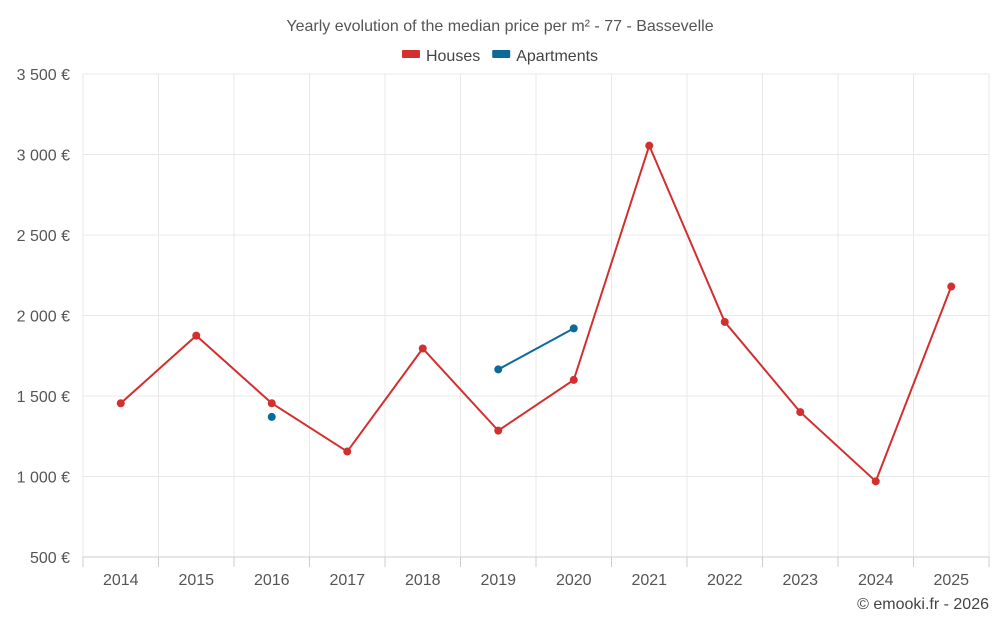 This screenshot has width=1000, height=625. I want to click on y-tick-label: 500 €, so click(50, 558).